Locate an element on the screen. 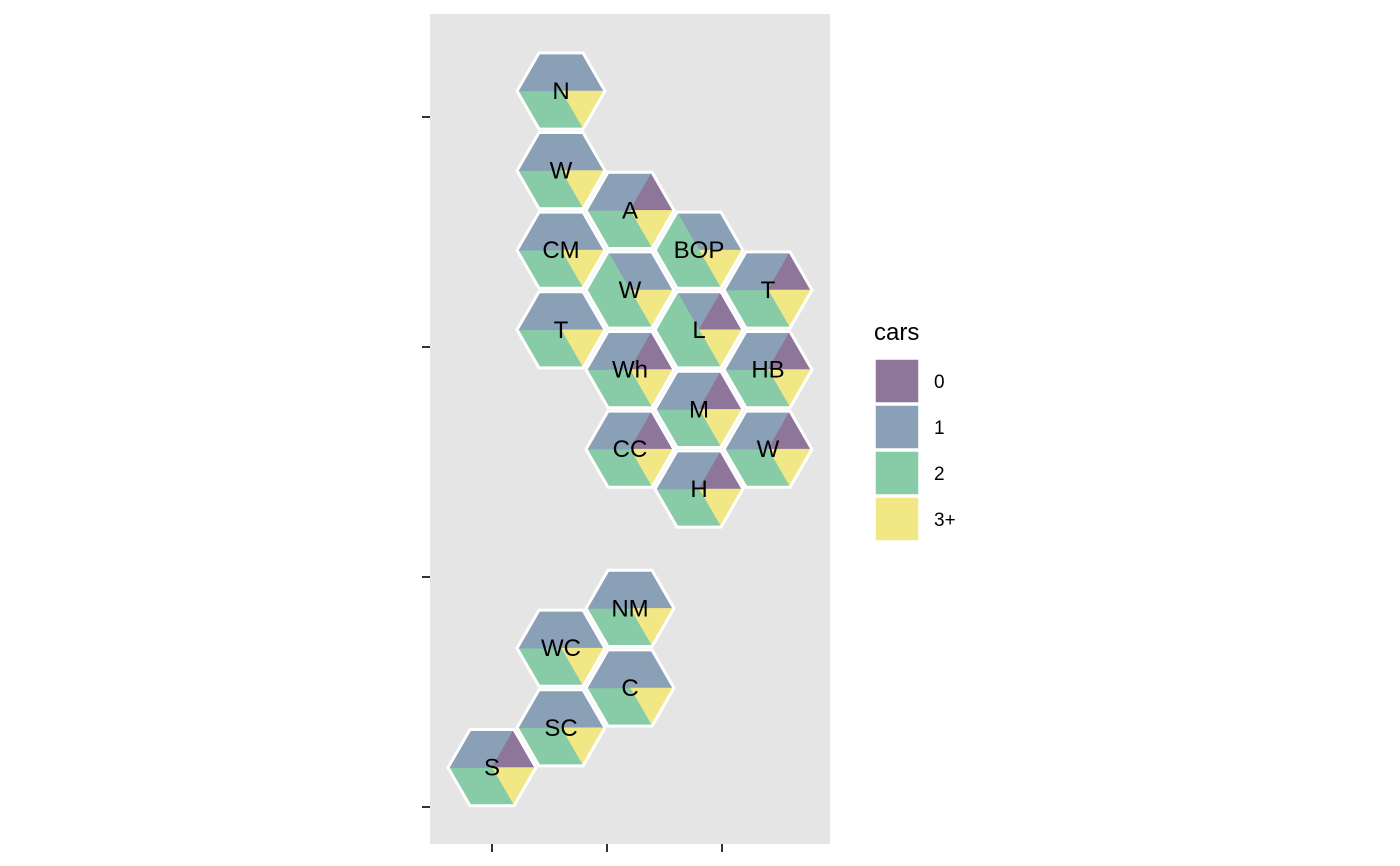  hex-tile: A is located at coordinates (630, 210).